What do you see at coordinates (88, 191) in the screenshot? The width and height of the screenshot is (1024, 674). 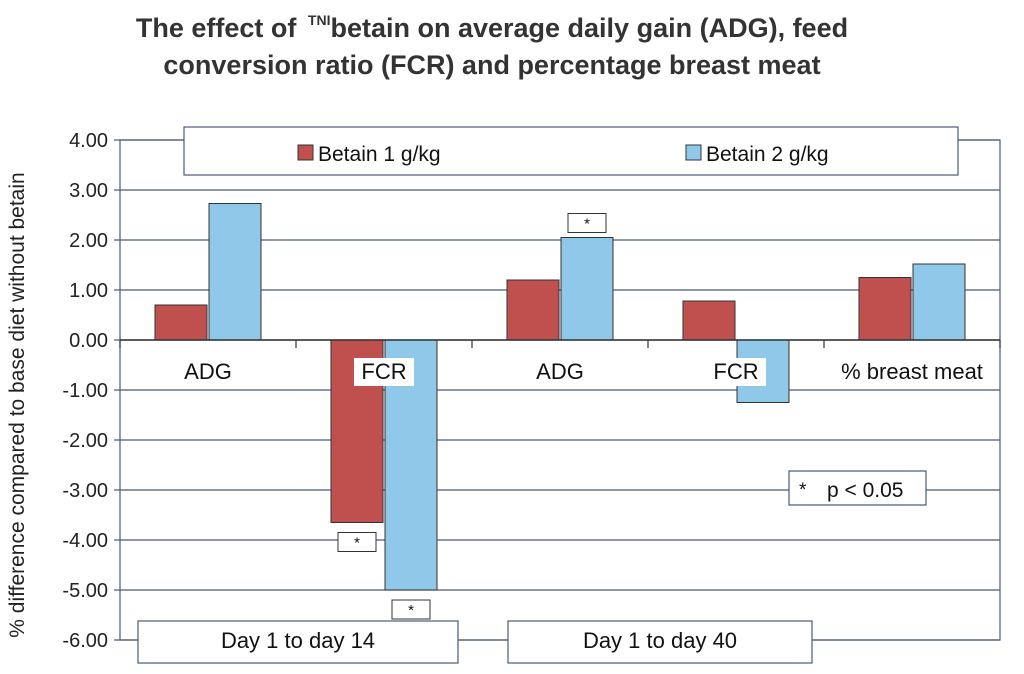 I see `y-tick-label: 3.00` at bounding box center [88, 191].